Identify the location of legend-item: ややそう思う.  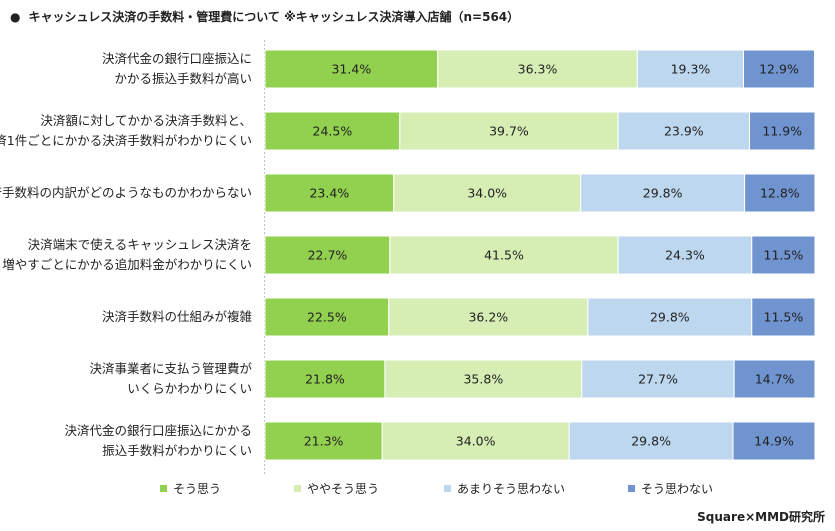
(336, 488).